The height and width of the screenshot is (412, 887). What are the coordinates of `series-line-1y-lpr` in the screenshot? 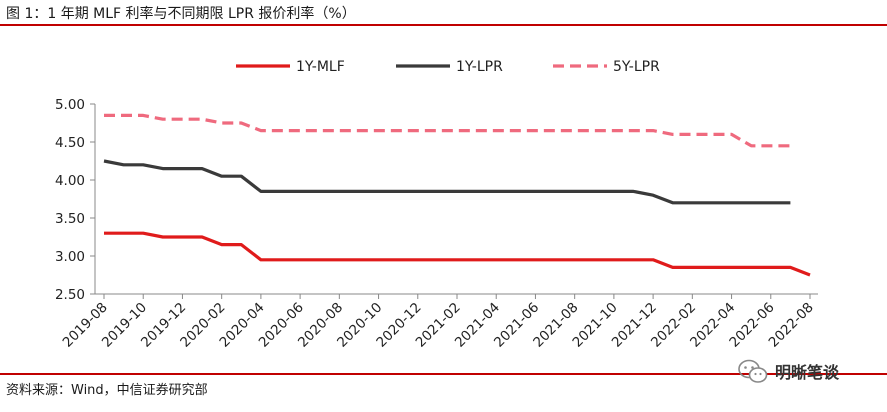 It's located at (447, 182).